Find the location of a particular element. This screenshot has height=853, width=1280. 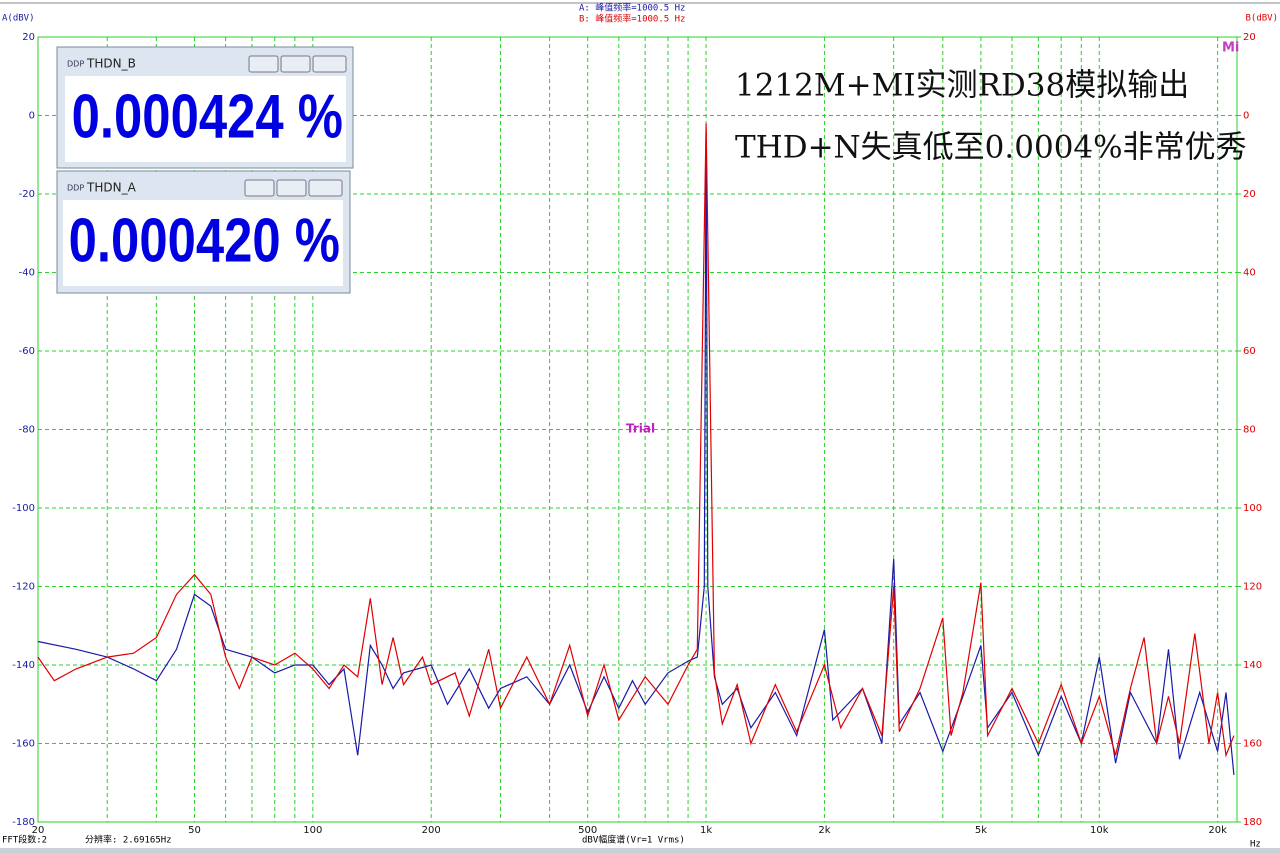

y-tick-label: -60 is located at coordinates (27, 351).